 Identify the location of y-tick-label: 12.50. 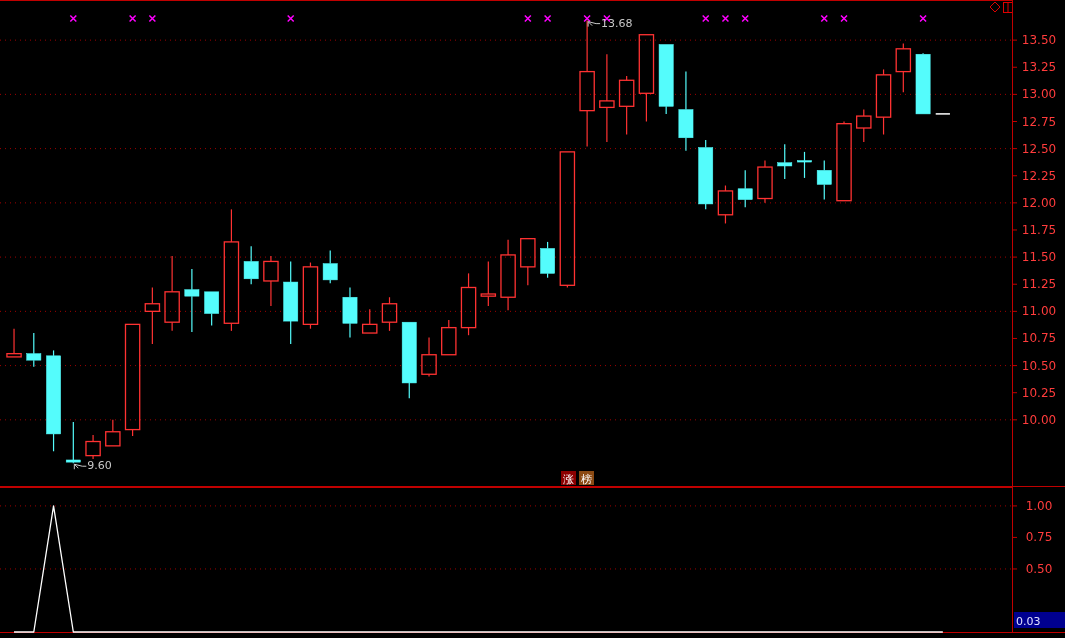
(1039, 148).